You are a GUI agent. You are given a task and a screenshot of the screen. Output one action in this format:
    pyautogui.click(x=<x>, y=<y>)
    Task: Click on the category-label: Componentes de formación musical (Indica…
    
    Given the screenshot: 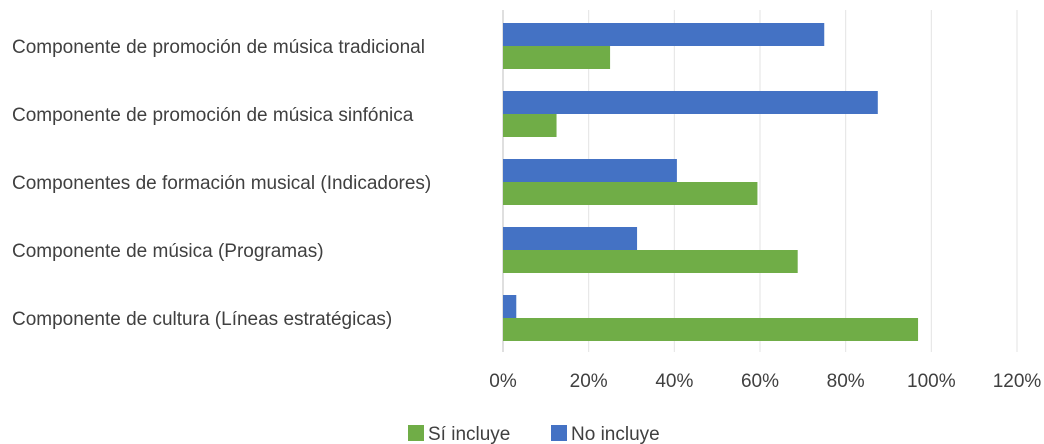 What is the action you would take?
    pyautogui.click(x=221, y=183)
    